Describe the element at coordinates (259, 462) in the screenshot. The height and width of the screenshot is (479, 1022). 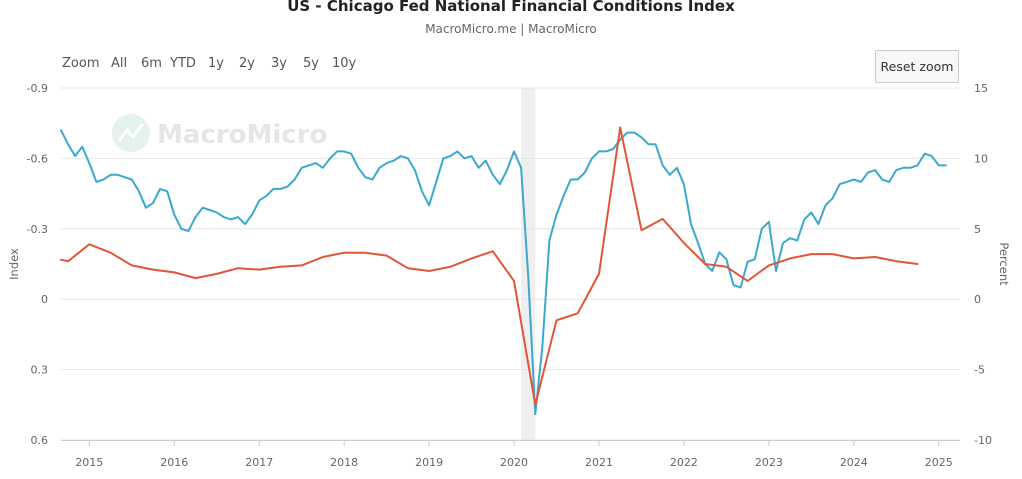
I see `x-tick-label: 2017` at that location.